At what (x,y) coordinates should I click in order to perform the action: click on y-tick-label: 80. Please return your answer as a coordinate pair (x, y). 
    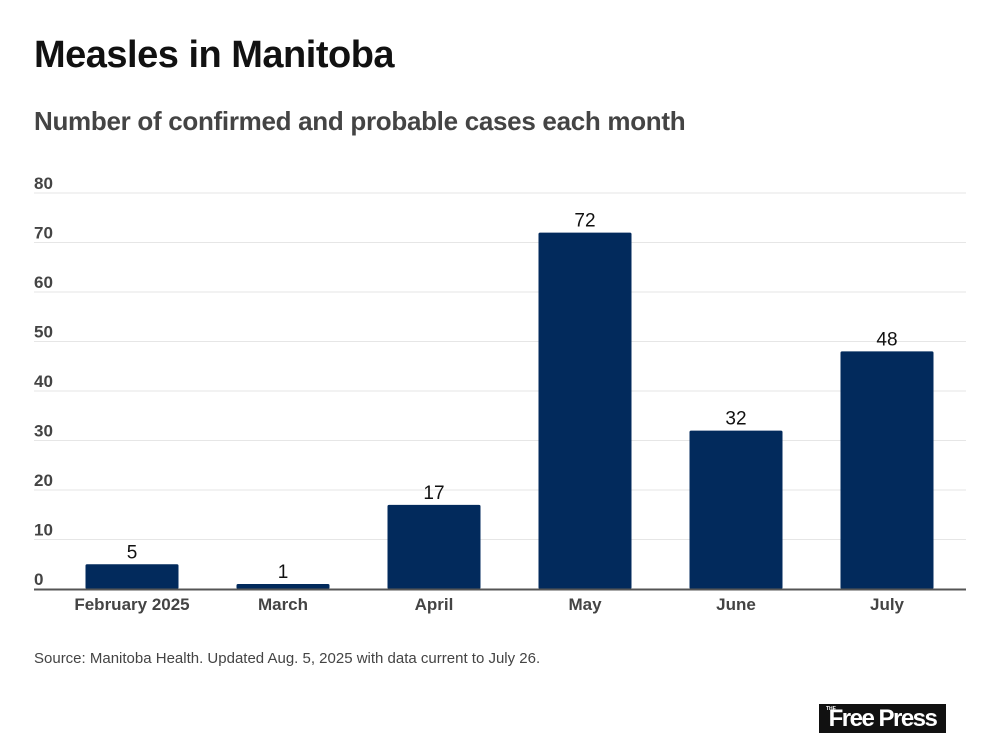
    Looking at the image, I should click on (43, 183).